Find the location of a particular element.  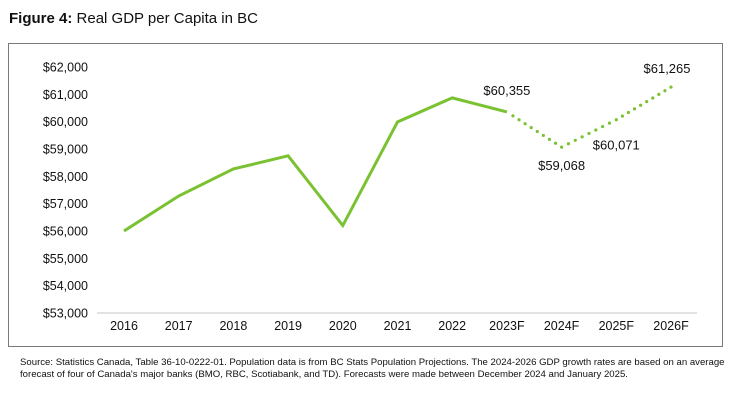

y-tick-label: $61,000 is located at coordinates (65, 95).